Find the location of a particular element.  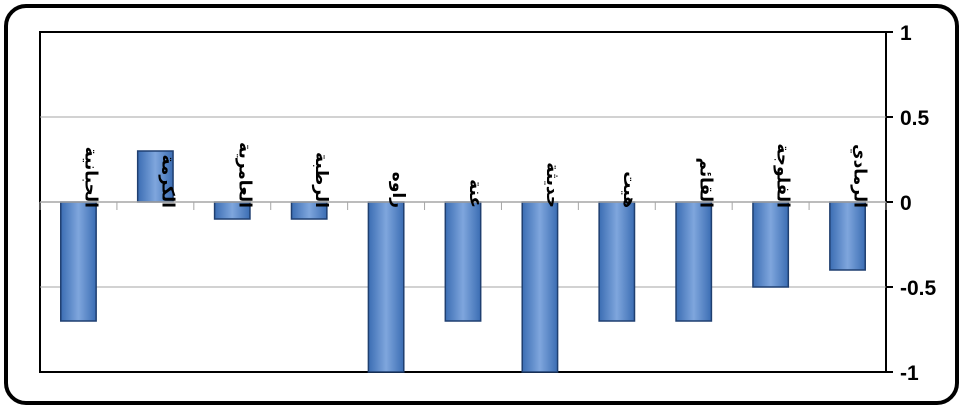

y-tick-label: 0 is located at coordinates (906, 203).